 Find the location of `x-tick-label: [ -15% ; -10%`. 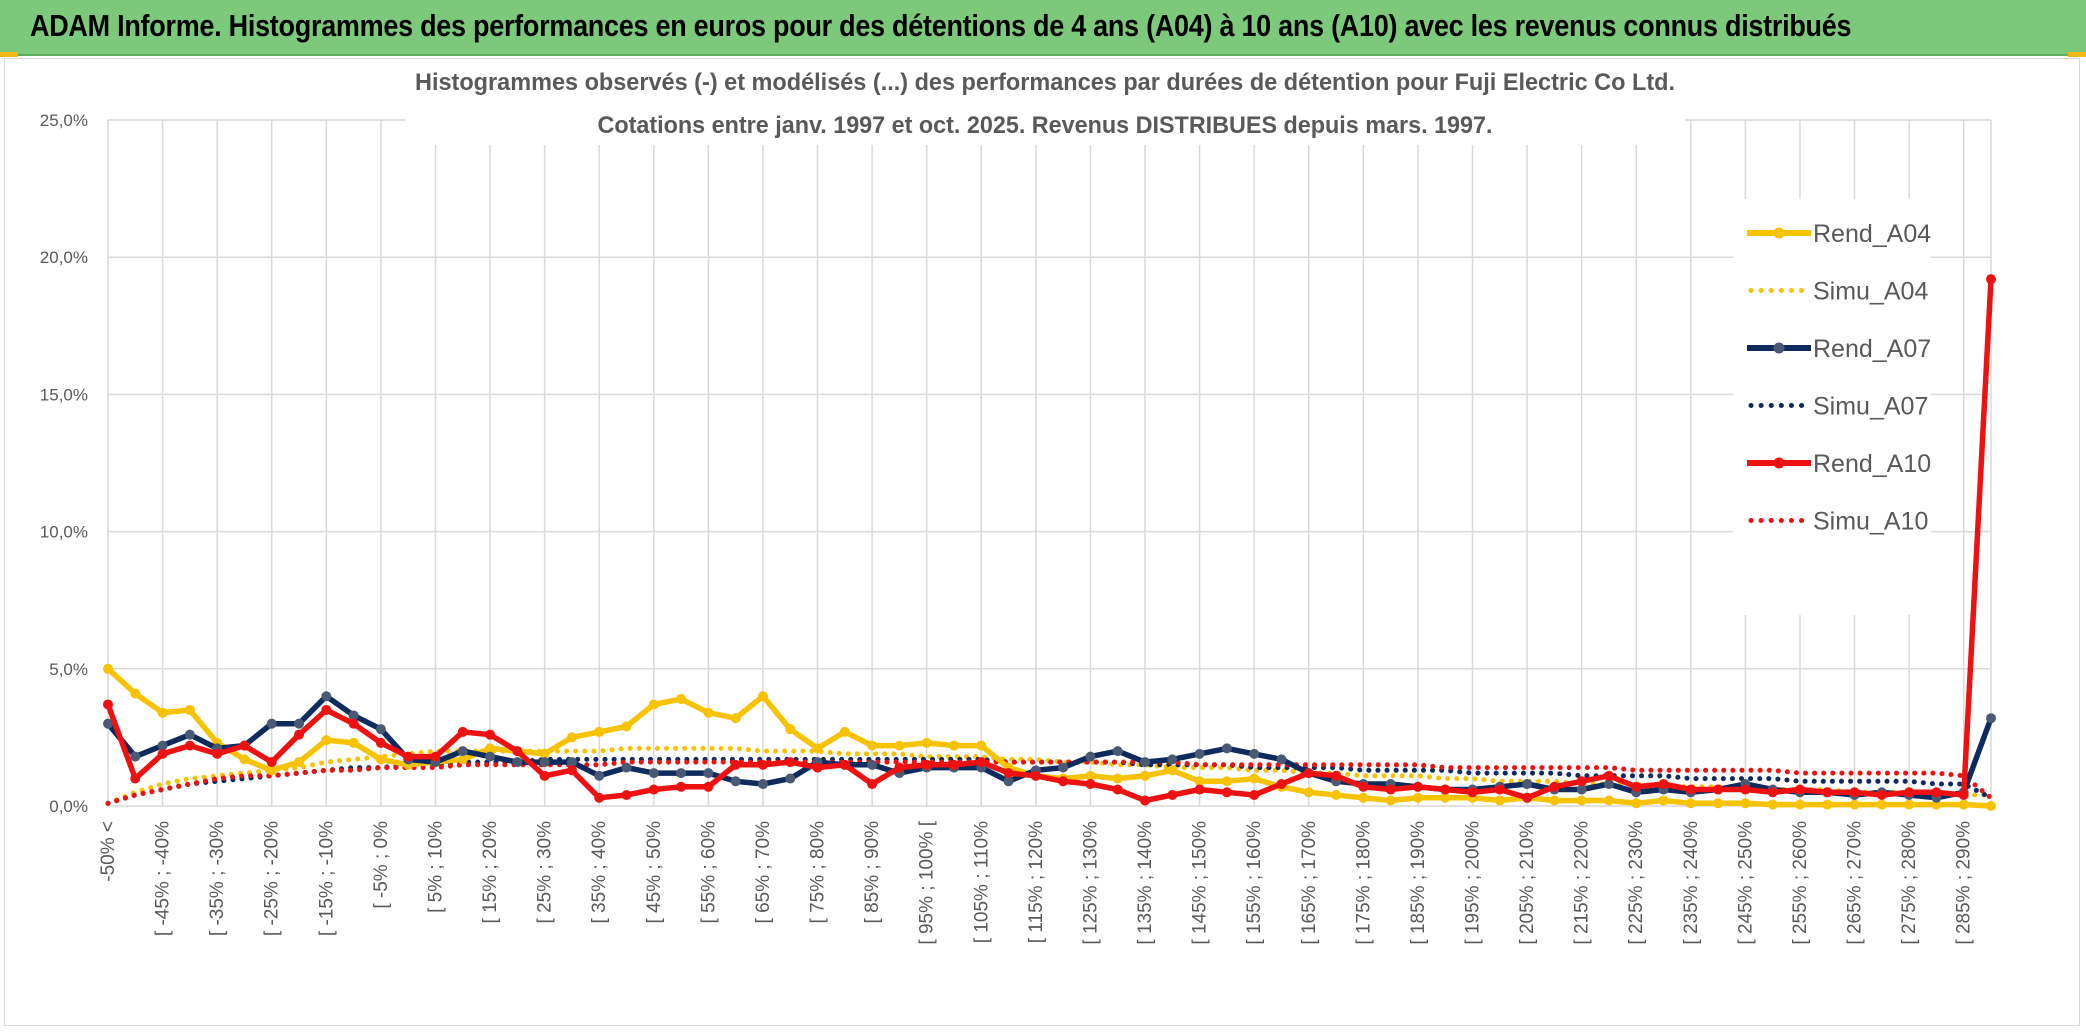

x-tick-label: [ -15% ; -10% is located at coordinates (326, 878).